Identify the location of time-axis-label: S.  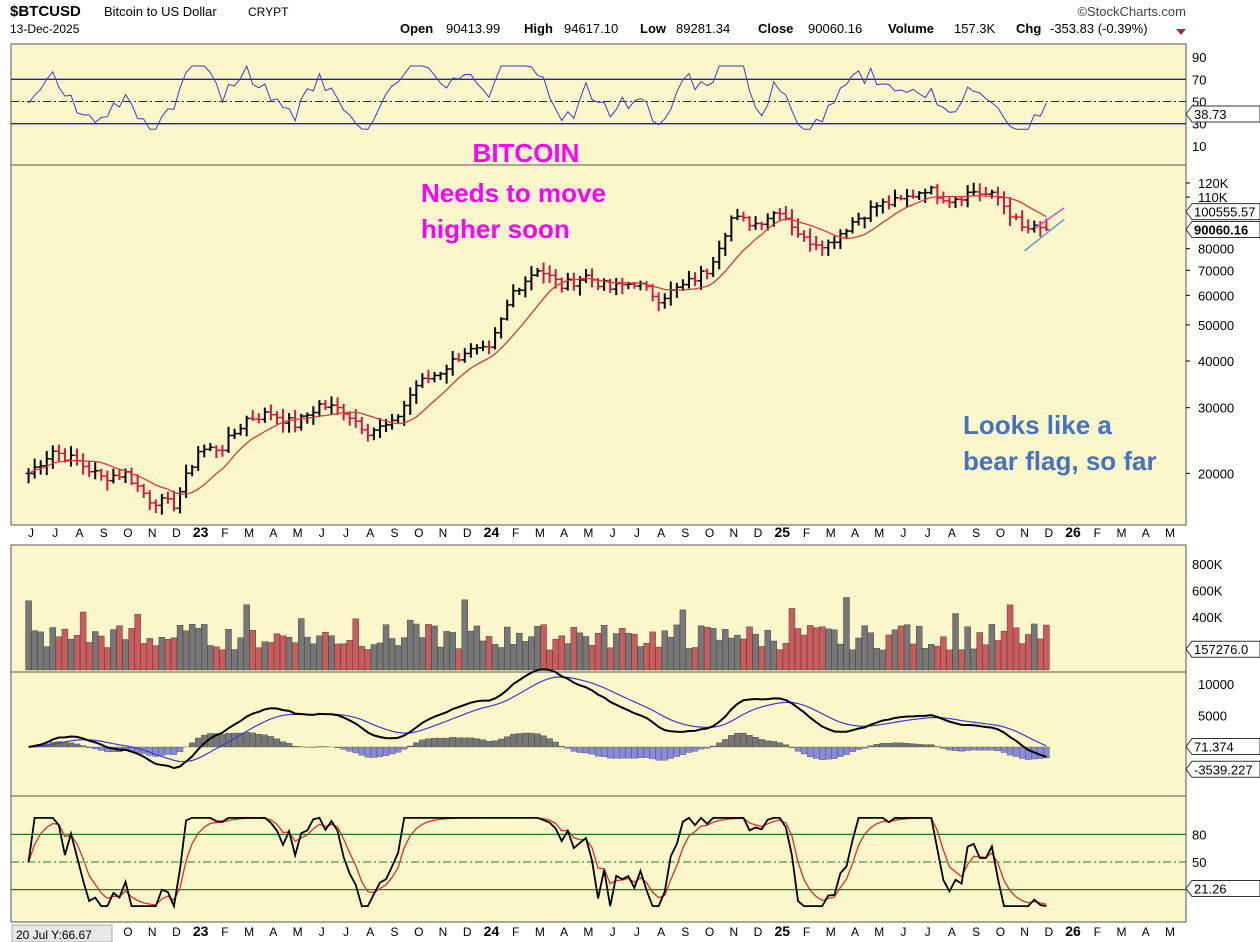
(395, 533).